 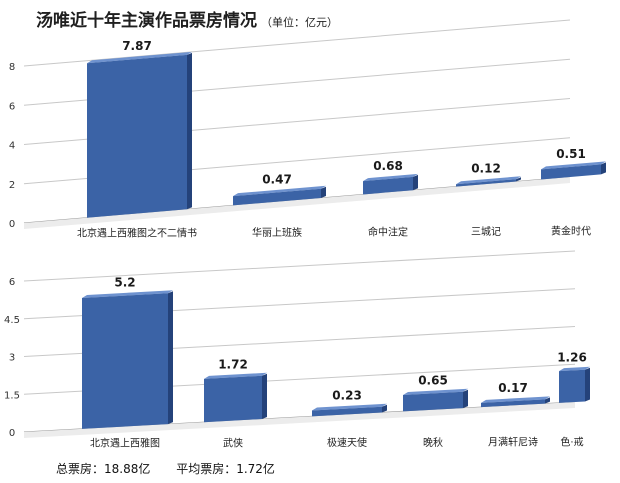 I want to click on x-tick-label: 北京遇上西雅图之不二情书, so click(x=137, y=233).